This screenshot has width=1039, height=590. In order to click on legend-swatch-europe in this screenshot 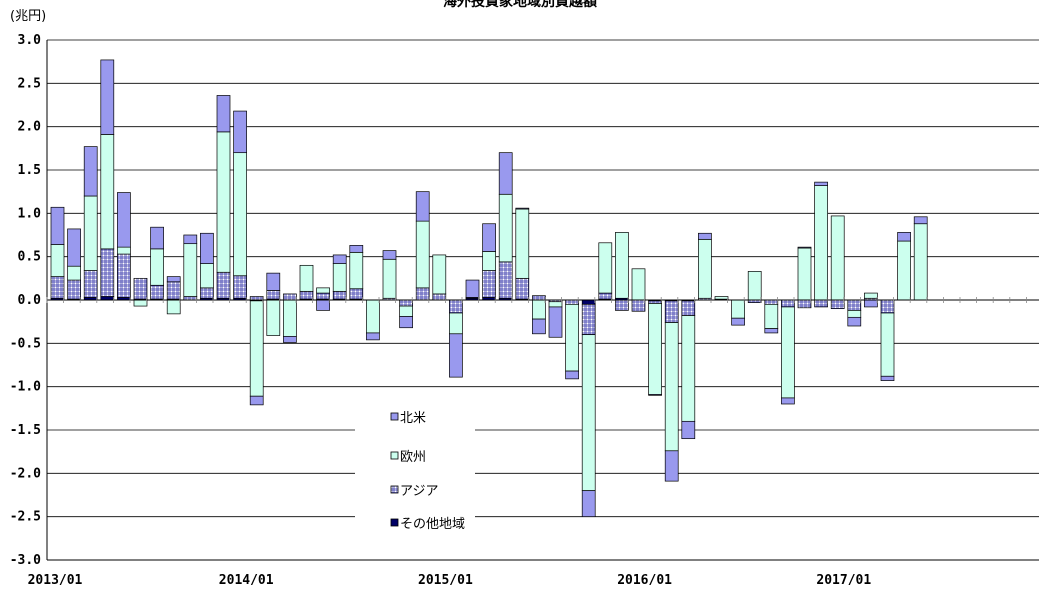, I will do `click(394, 455)`.